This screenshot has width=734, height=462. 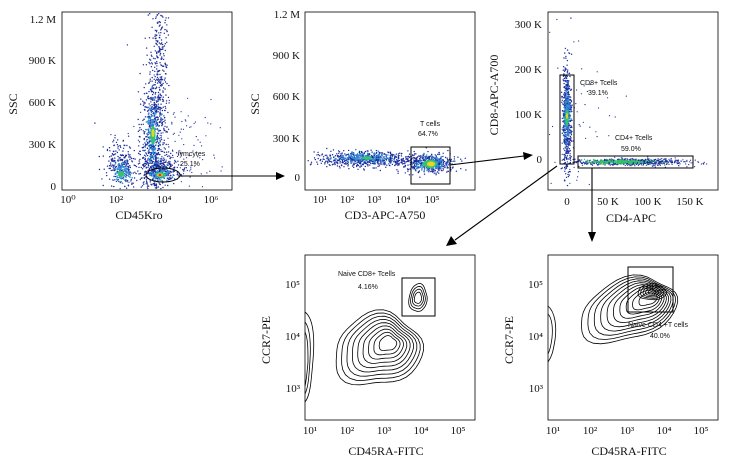 What do you see at coordinates (635, 162) in the screenshot?
I see `panel-3-gate-cd4` at bounding box center [635, 162].